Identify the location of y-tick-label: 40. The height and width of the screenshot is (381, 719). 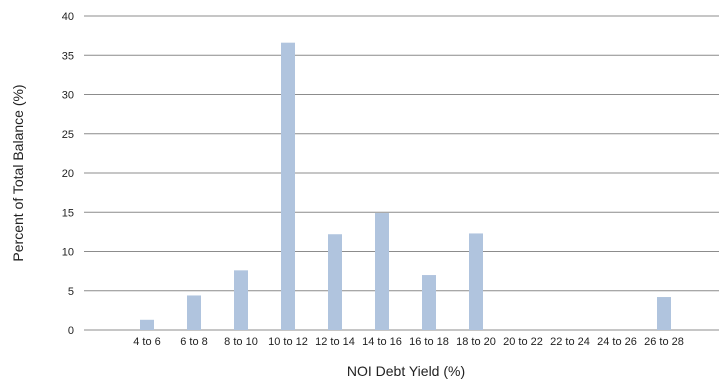
(68, 17).